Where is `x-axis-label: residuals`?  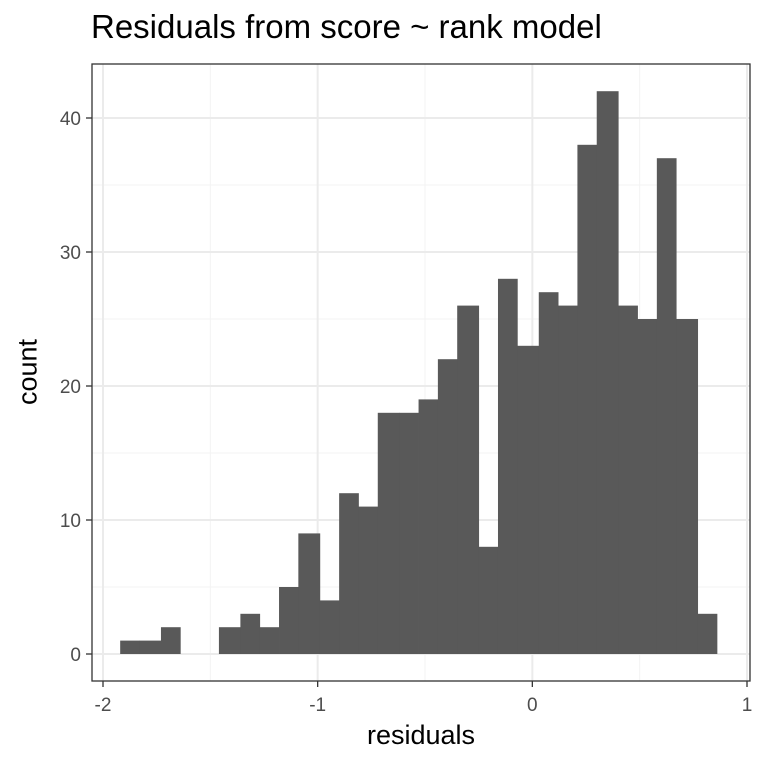
x-axis-label: residuals is located at coordinates (421, 735).